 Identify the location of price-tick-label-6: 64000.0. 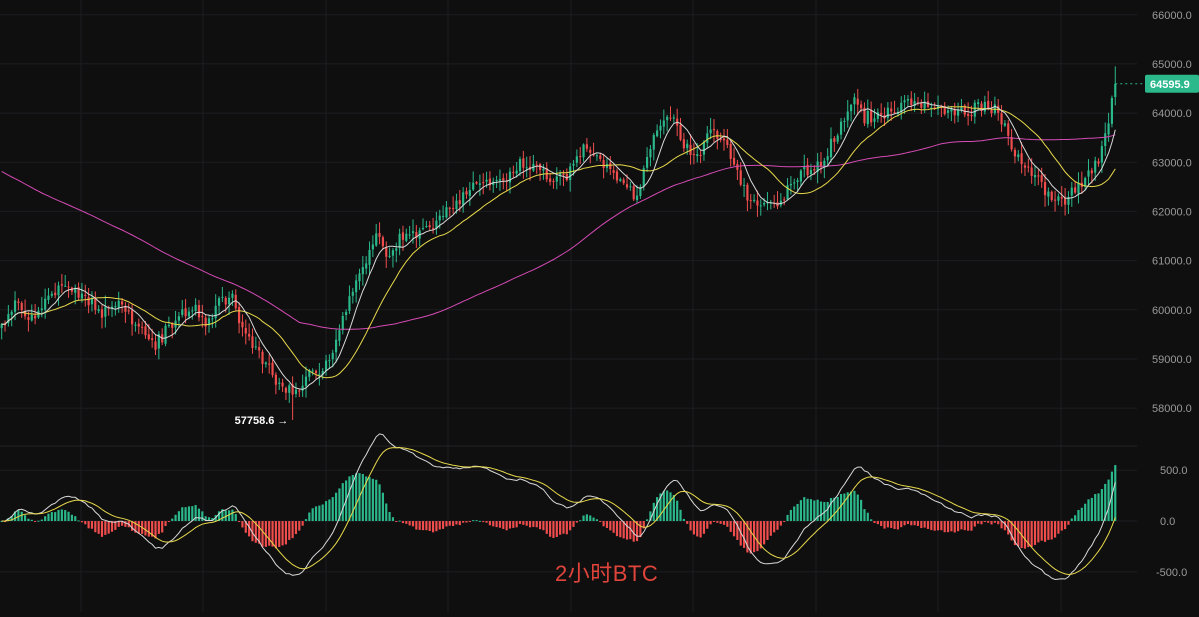
(1172, 114).